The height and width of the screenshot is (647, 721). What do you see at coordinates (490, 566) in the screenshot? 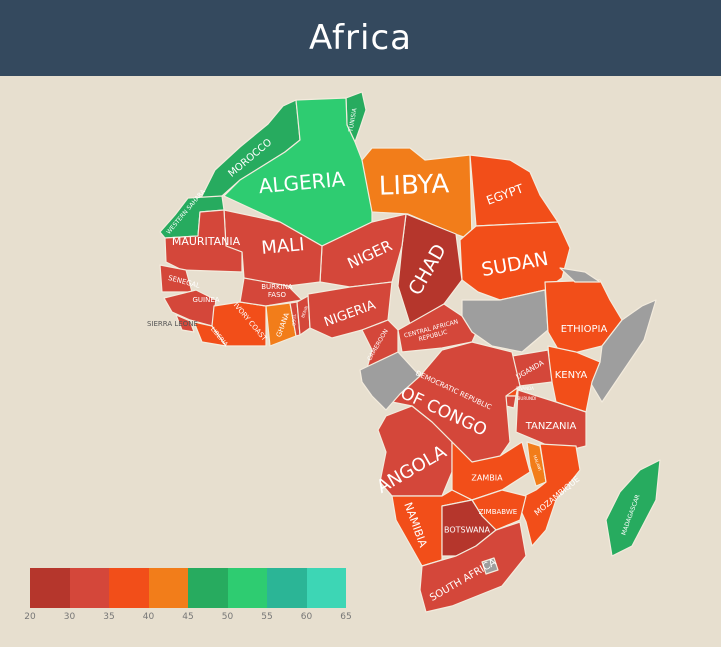
I see `country-lesotho` at bounding box center [490, 566].